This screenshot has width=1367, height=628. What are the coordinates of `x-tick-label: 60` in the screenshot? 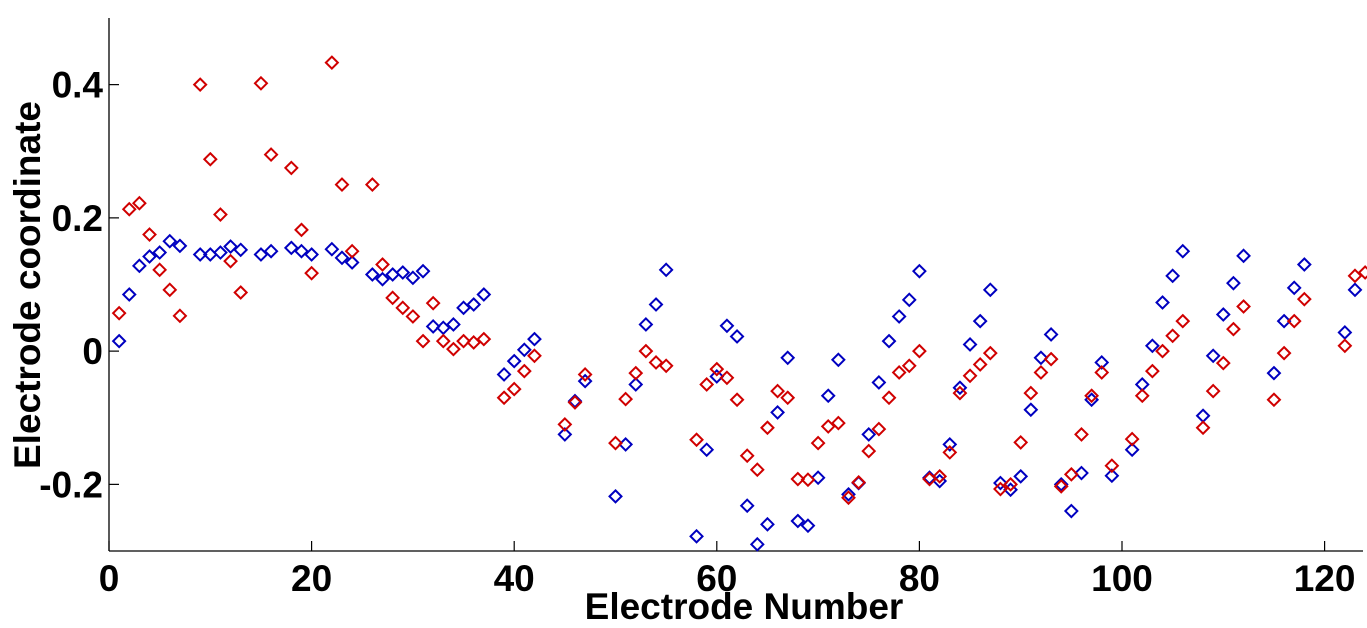 It's located at (716, 578).